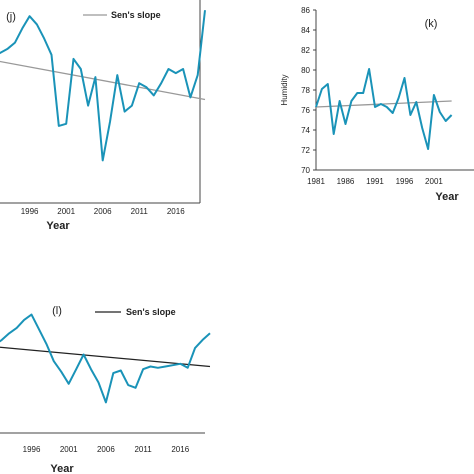 The width and height of the screenshot is (474, 474). What do you see at coordinates (106, 449) in the screenshot?
I see `panel-l-x-tick-label: 2006` at bounding box center [106, 449].